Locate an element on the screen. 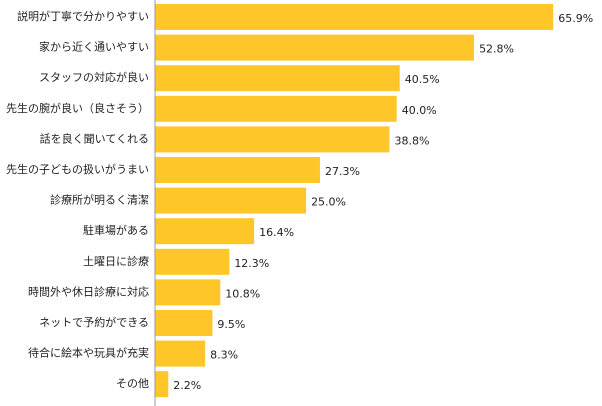 This screenshot has width=602, height=406. category-label: その他 is located at coordinates (132, 383).